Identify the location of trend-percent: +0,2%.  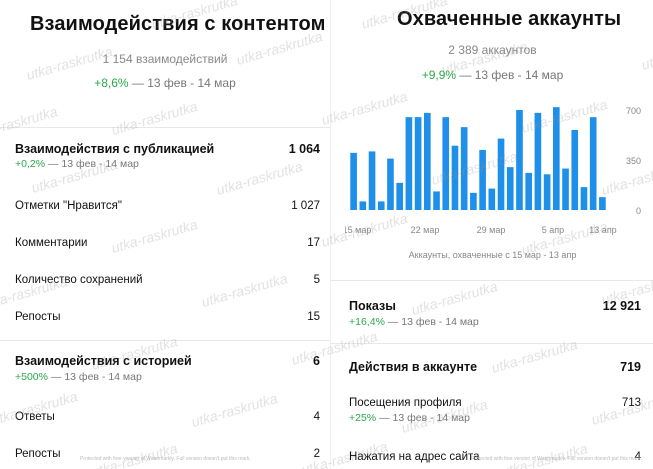
(30, 164).